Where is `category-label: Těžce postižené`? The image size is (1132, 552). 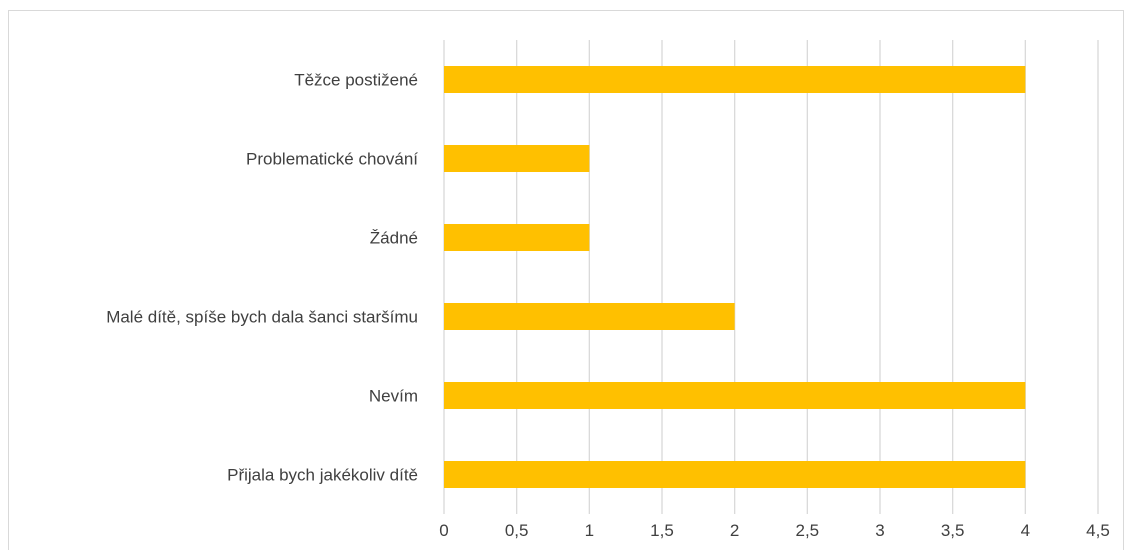 category-label: Těžce postižené is located at coordinates (356, 80).